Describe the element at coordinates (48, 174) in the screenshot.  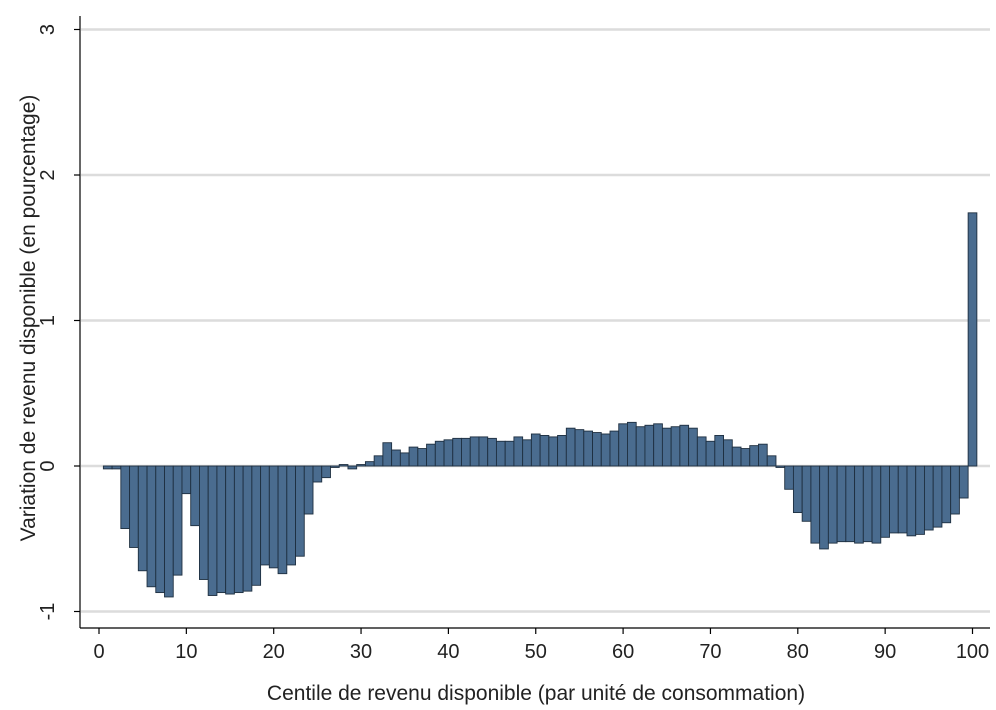
I see `y-tick-label: 2` at that location.